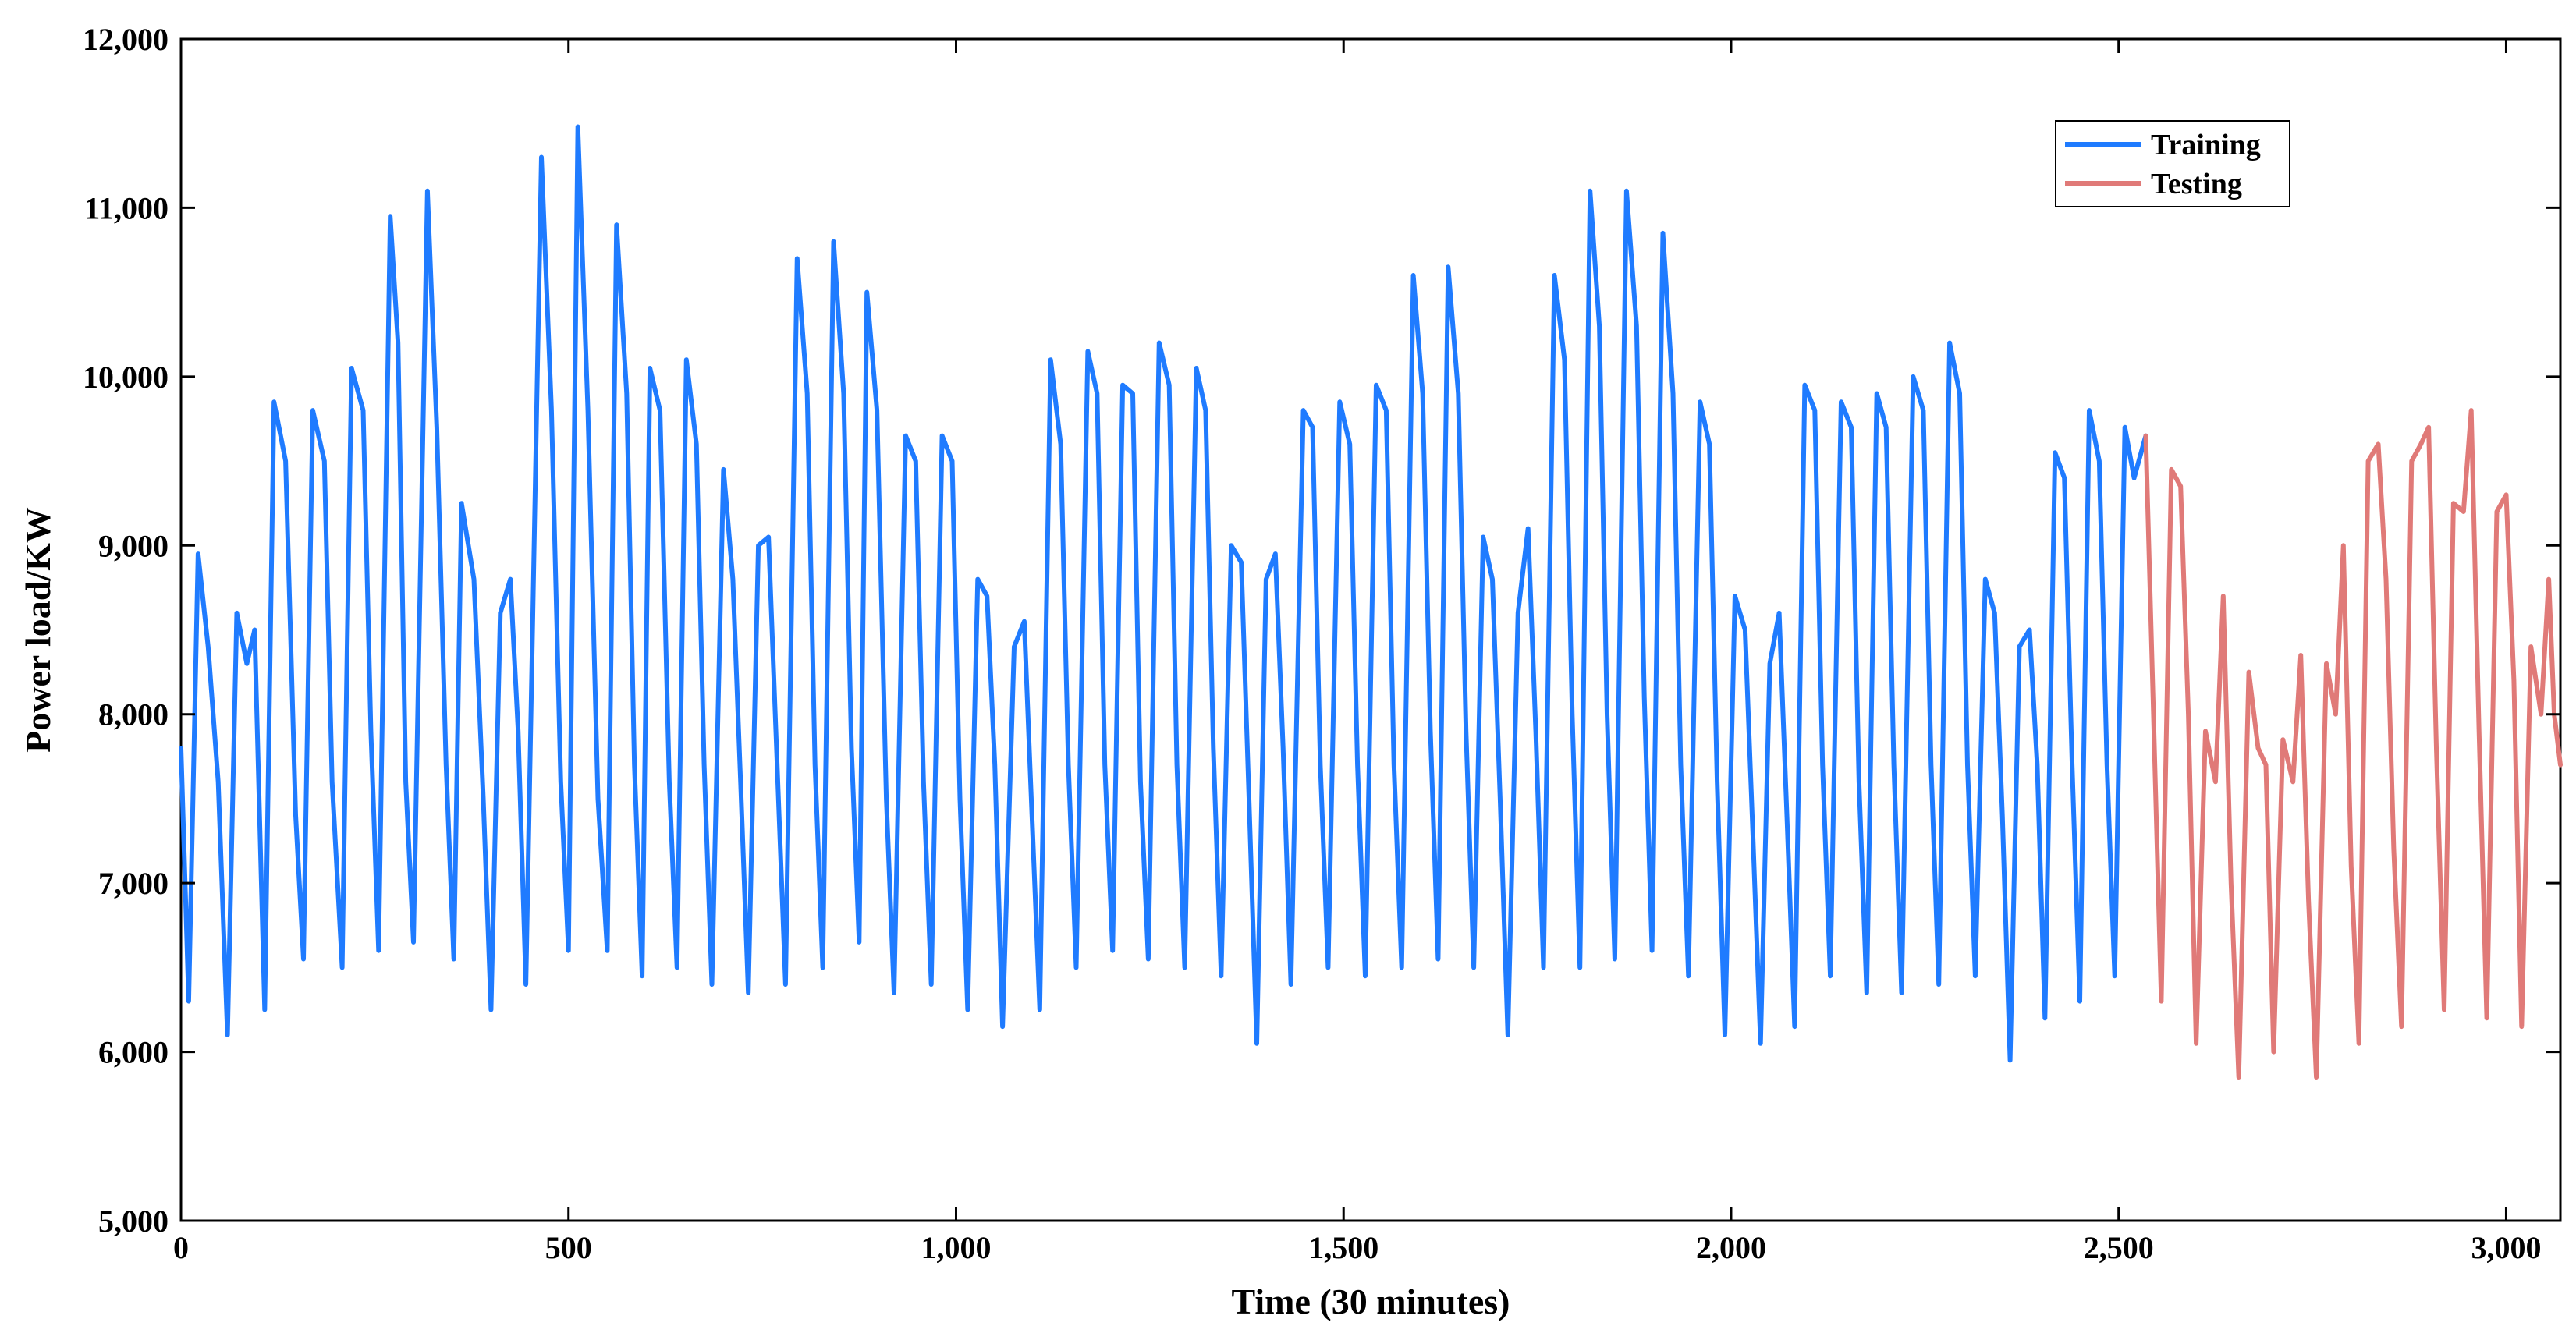 This screenshot has width=2576, height=1326. What do you see at coordinates (568, 1248) in the screenshot?
I see `x-tick-label: 500` at bounding box center [568, 1248].